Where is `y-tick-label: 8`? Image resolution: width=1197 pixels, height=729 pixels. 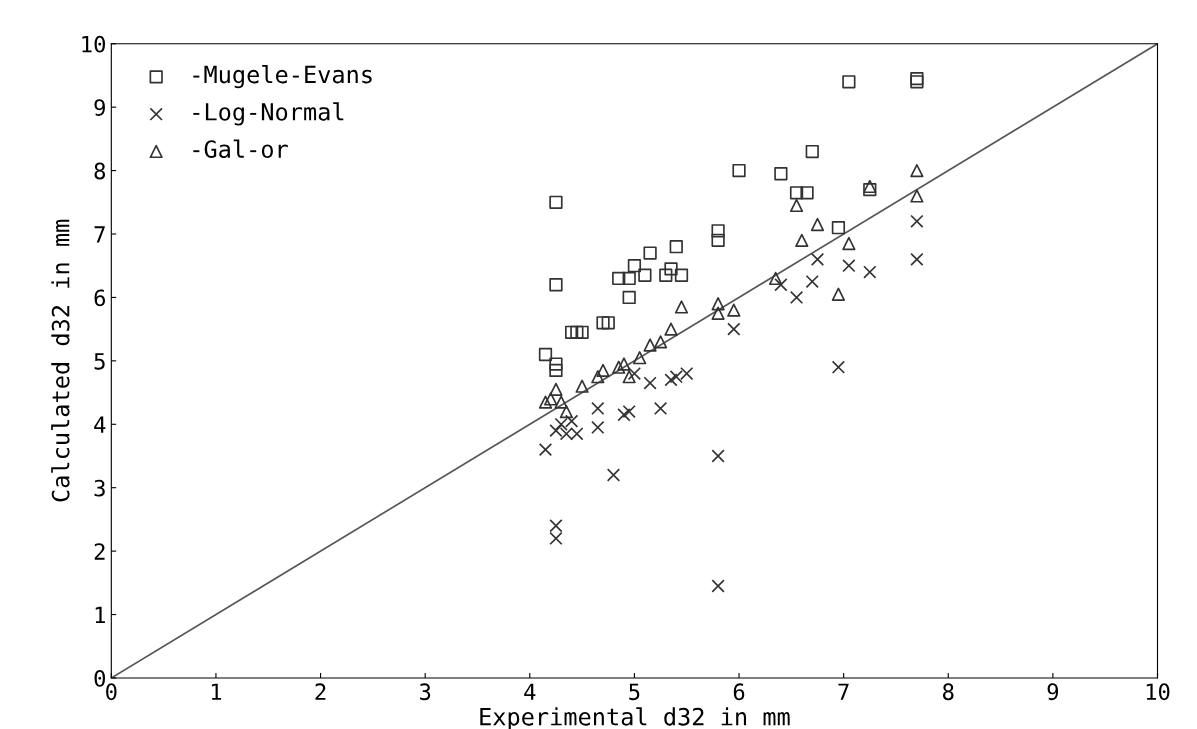 y-tick-label: 8 is located at coordinates (100, 171).